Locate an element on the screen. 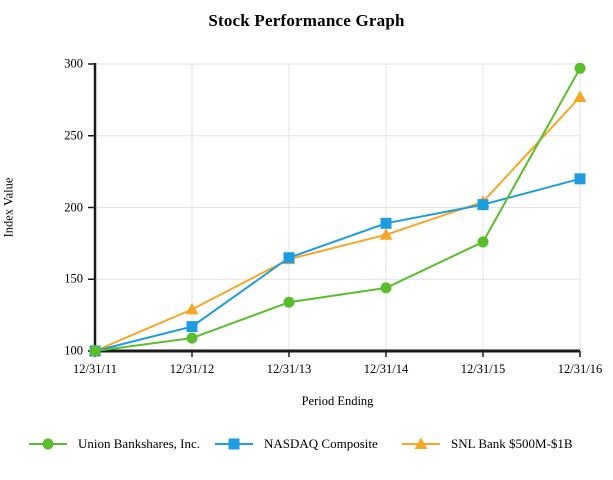 The width and height of the screenshot is (613, 480). x-axis-title: Period Ending is located at coordinates (337, 401).